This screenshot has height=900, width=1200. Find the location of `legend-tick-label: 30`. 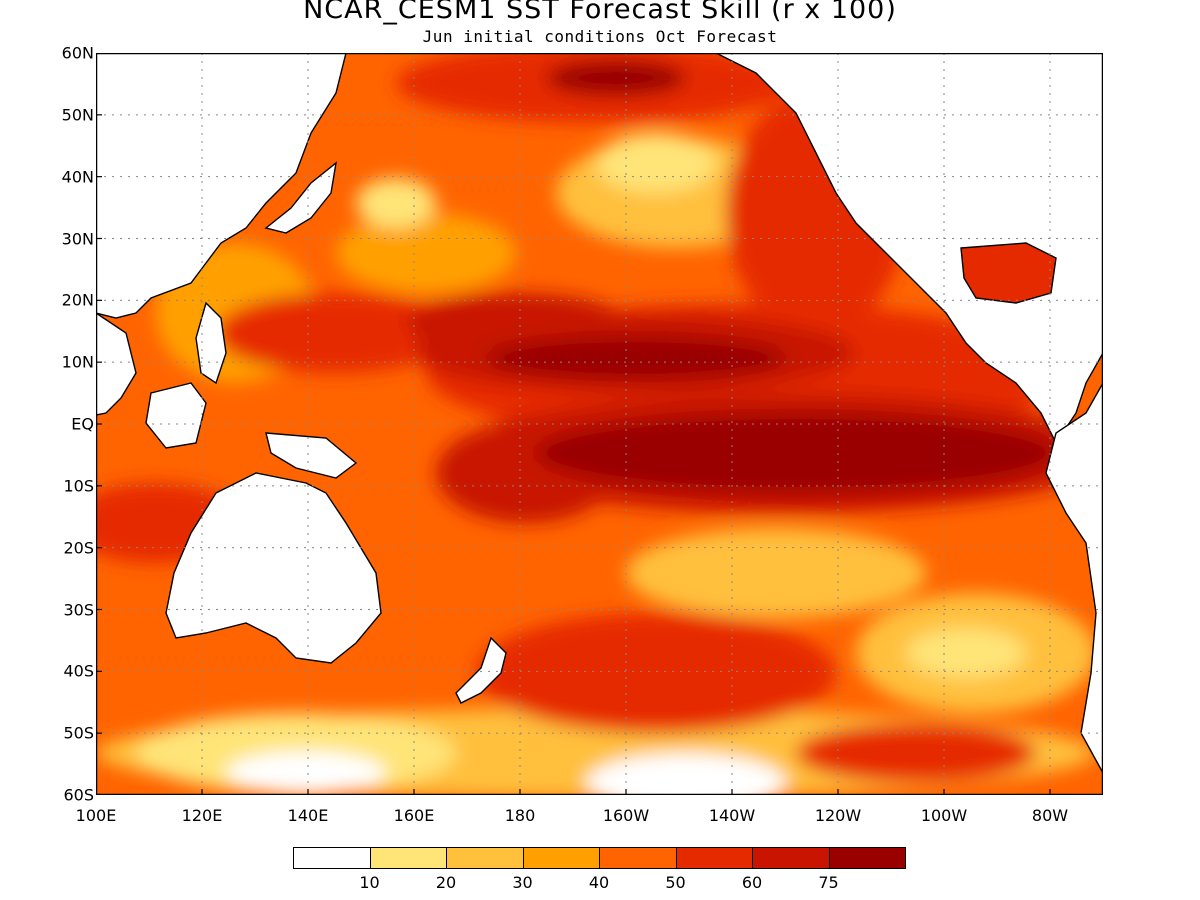

legend-tick-label: 30 is located at coordinates (522, 882).